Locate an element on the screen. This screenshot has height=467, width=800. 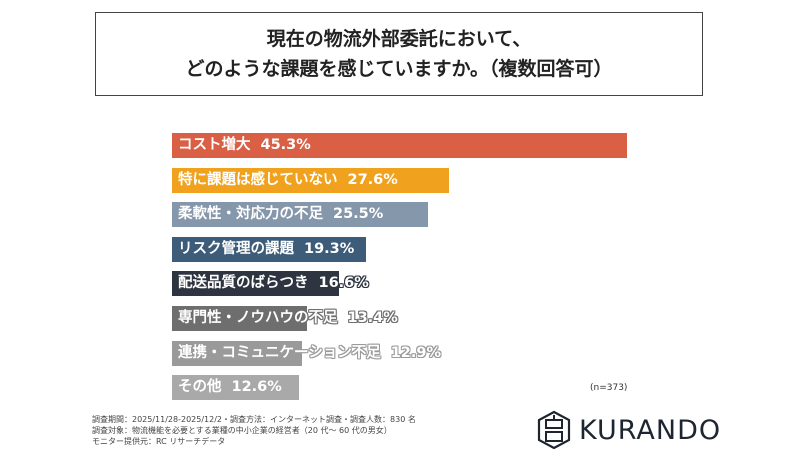
logo-mark-icon is located at coordinates (554, 430).